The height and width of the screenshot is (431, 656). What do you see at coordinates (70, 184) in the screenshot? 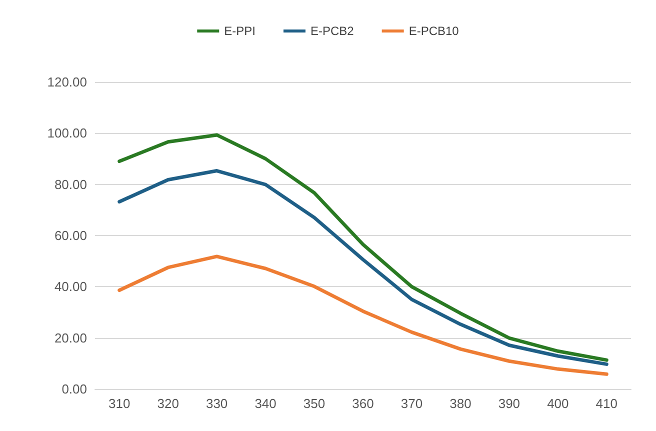
I see `y-tick-label: 80.00` at bounding box center [70, 184].